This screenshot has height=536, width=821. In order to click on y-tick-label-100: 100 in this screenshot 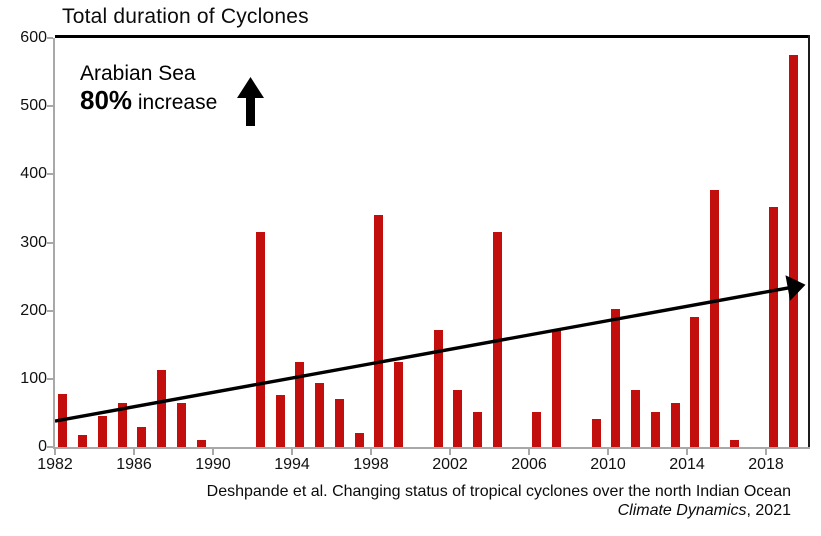, I will do `click(33, 378)`.